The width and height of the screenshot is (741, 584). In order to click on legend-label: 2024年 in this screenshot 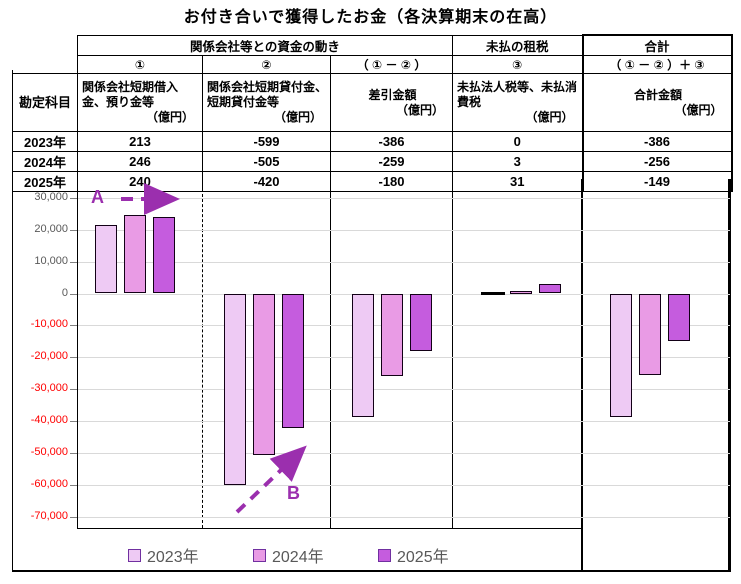, I will do `click(298, 557)`.